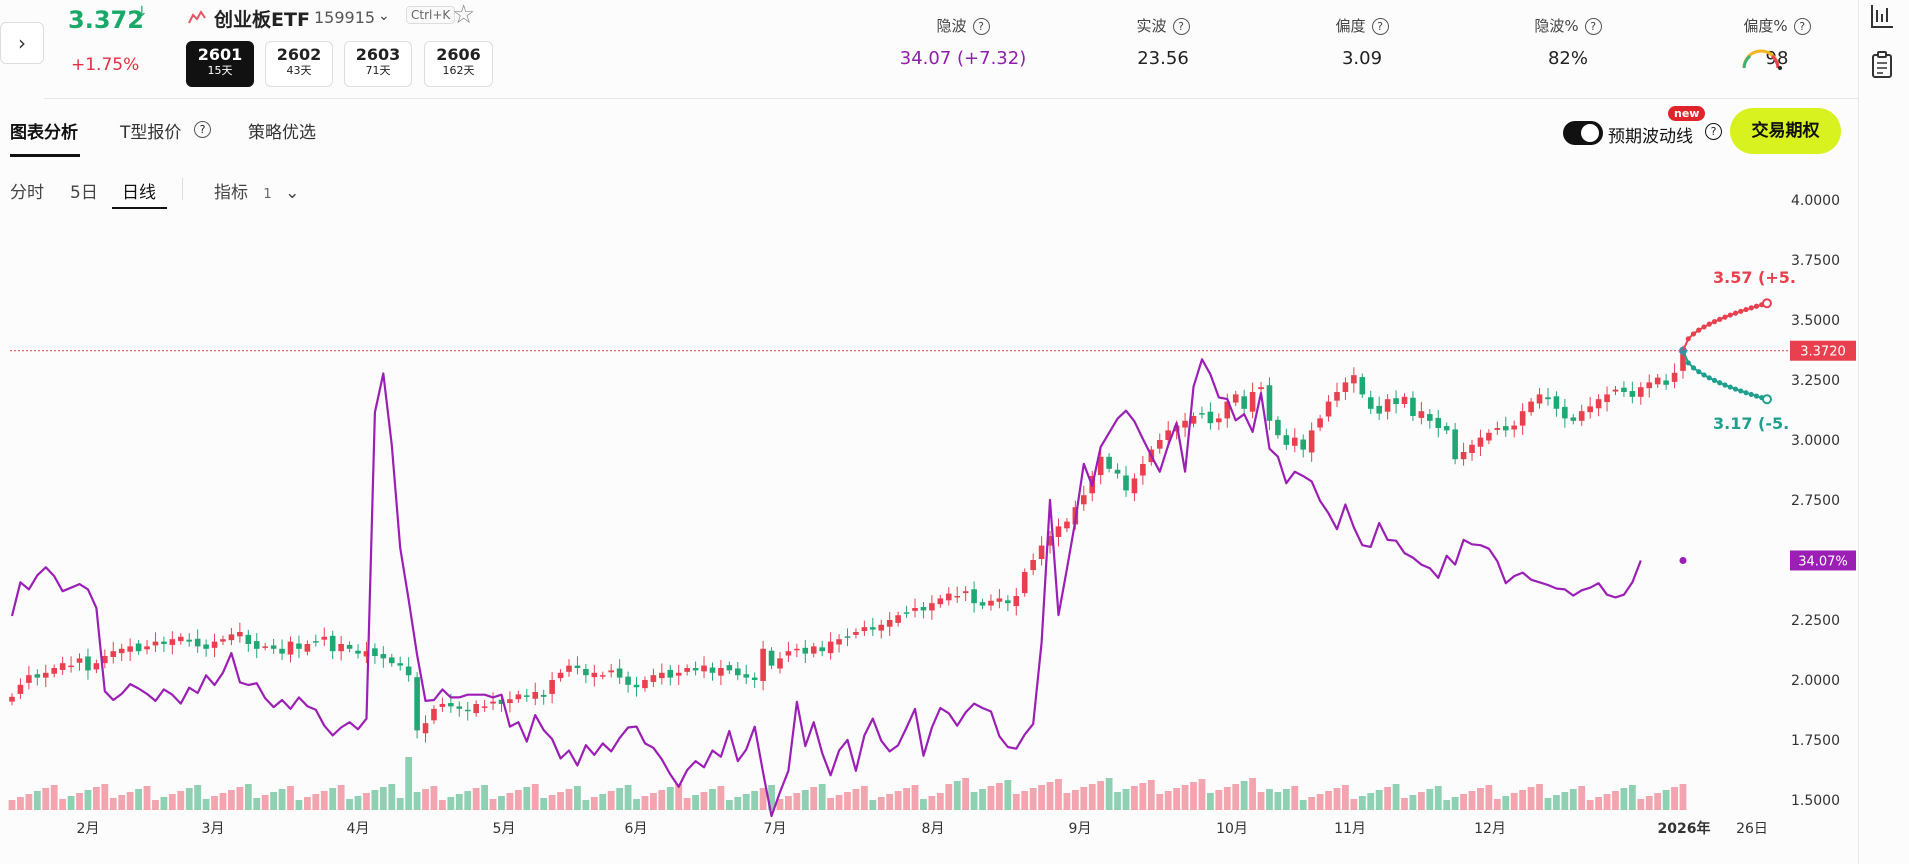 The height and width of the screenshot is (864, 1909). What do you see at coordinates (106, 20) in the screenshot?
I see `last-price: 3.372` at bounding box center [106, 20].